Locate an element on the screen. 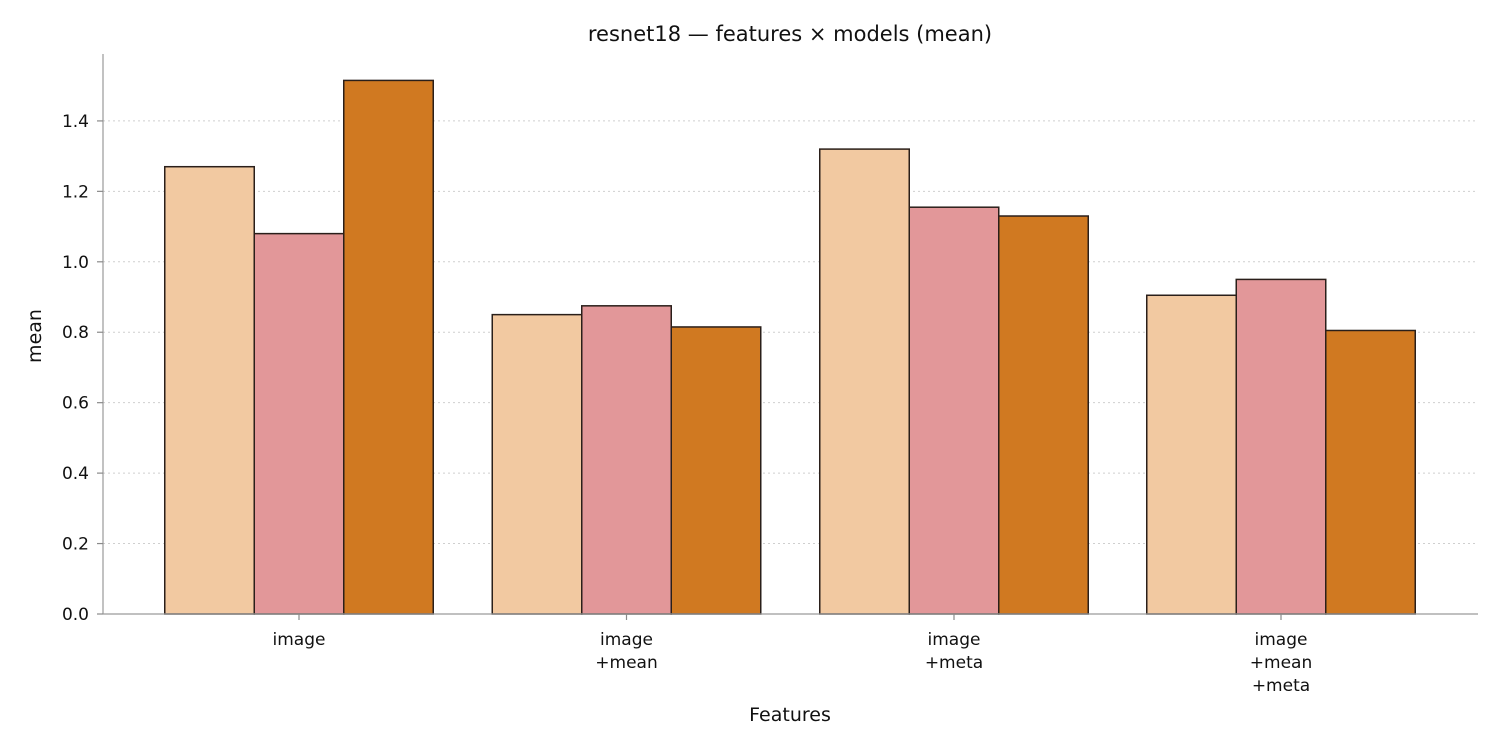  chart-title: resnet18 — features × models (mean) is located at coordinates (790, 34).